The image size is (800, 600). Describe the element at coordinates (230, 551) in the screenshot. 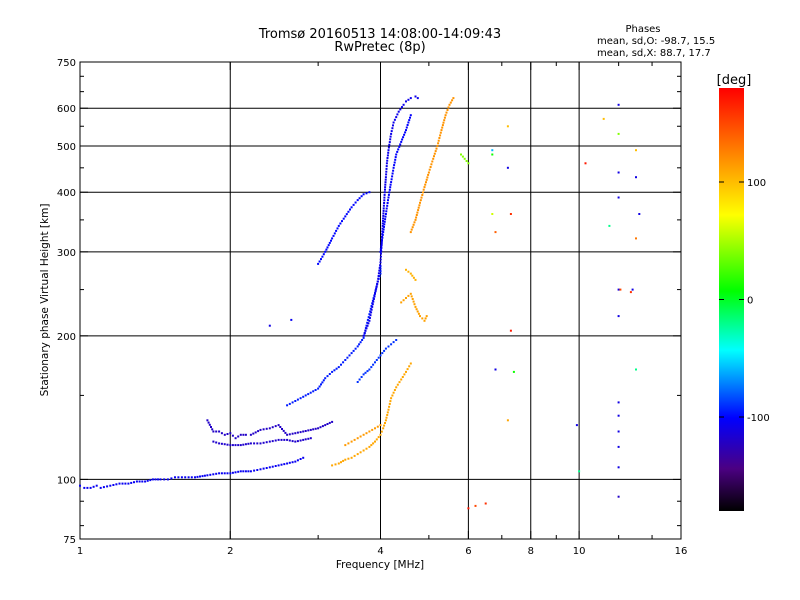

I see `x-tick-label: 2` at that location.